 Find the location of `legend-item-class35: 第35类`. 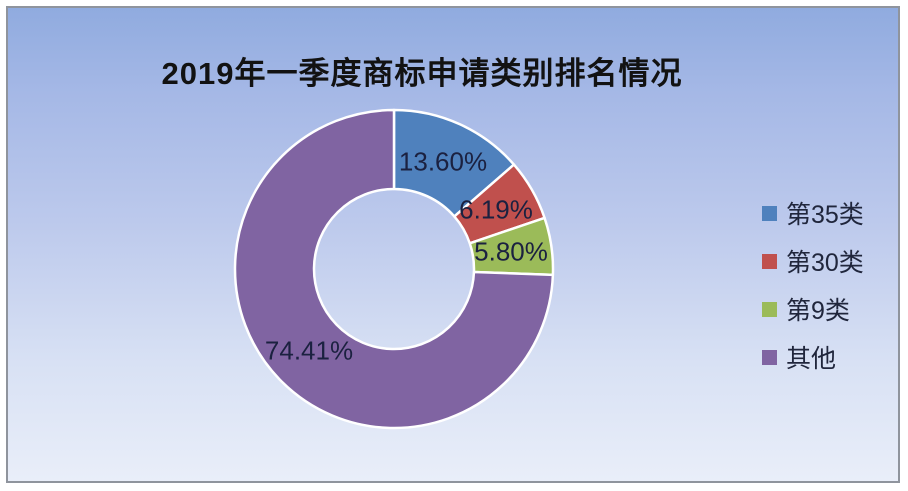

legend-item-class35: 第35类 is located at coordinates (813, 213).